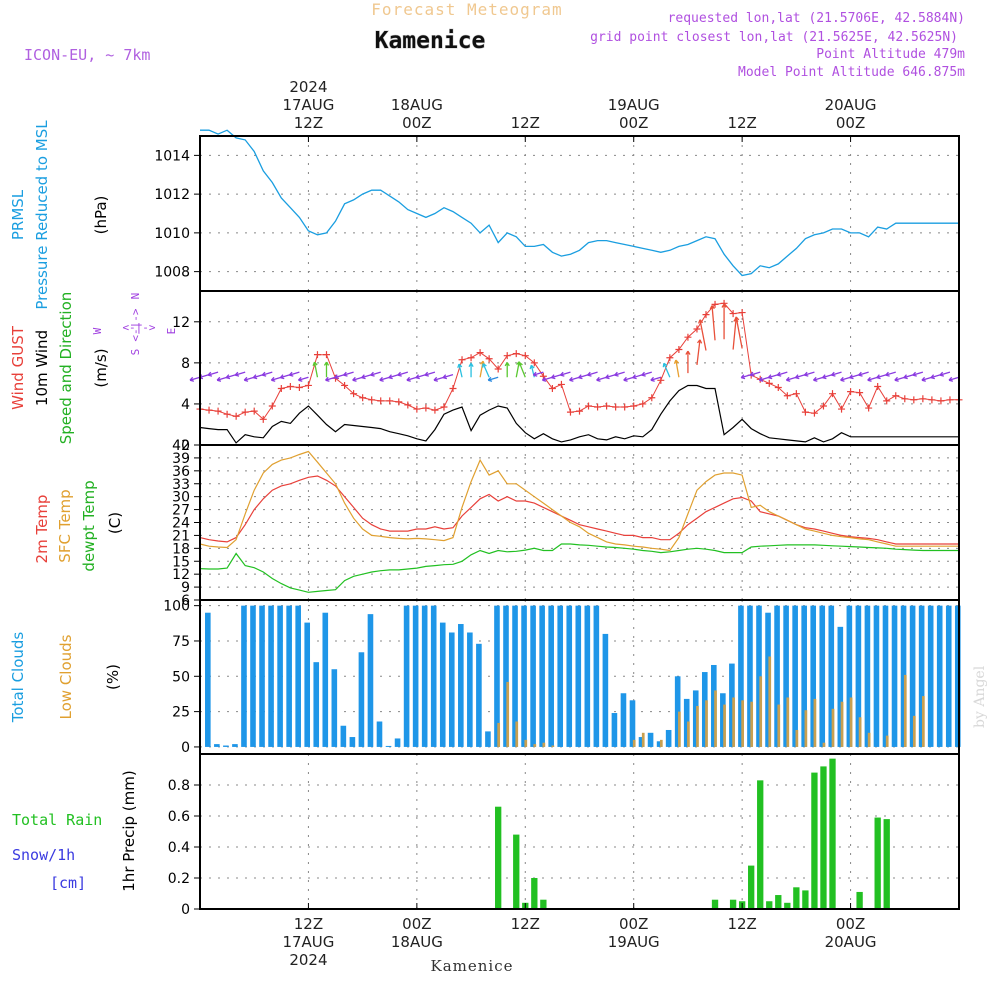  I want to click on compass-arrows-we: <-|->, so click(138, 327).